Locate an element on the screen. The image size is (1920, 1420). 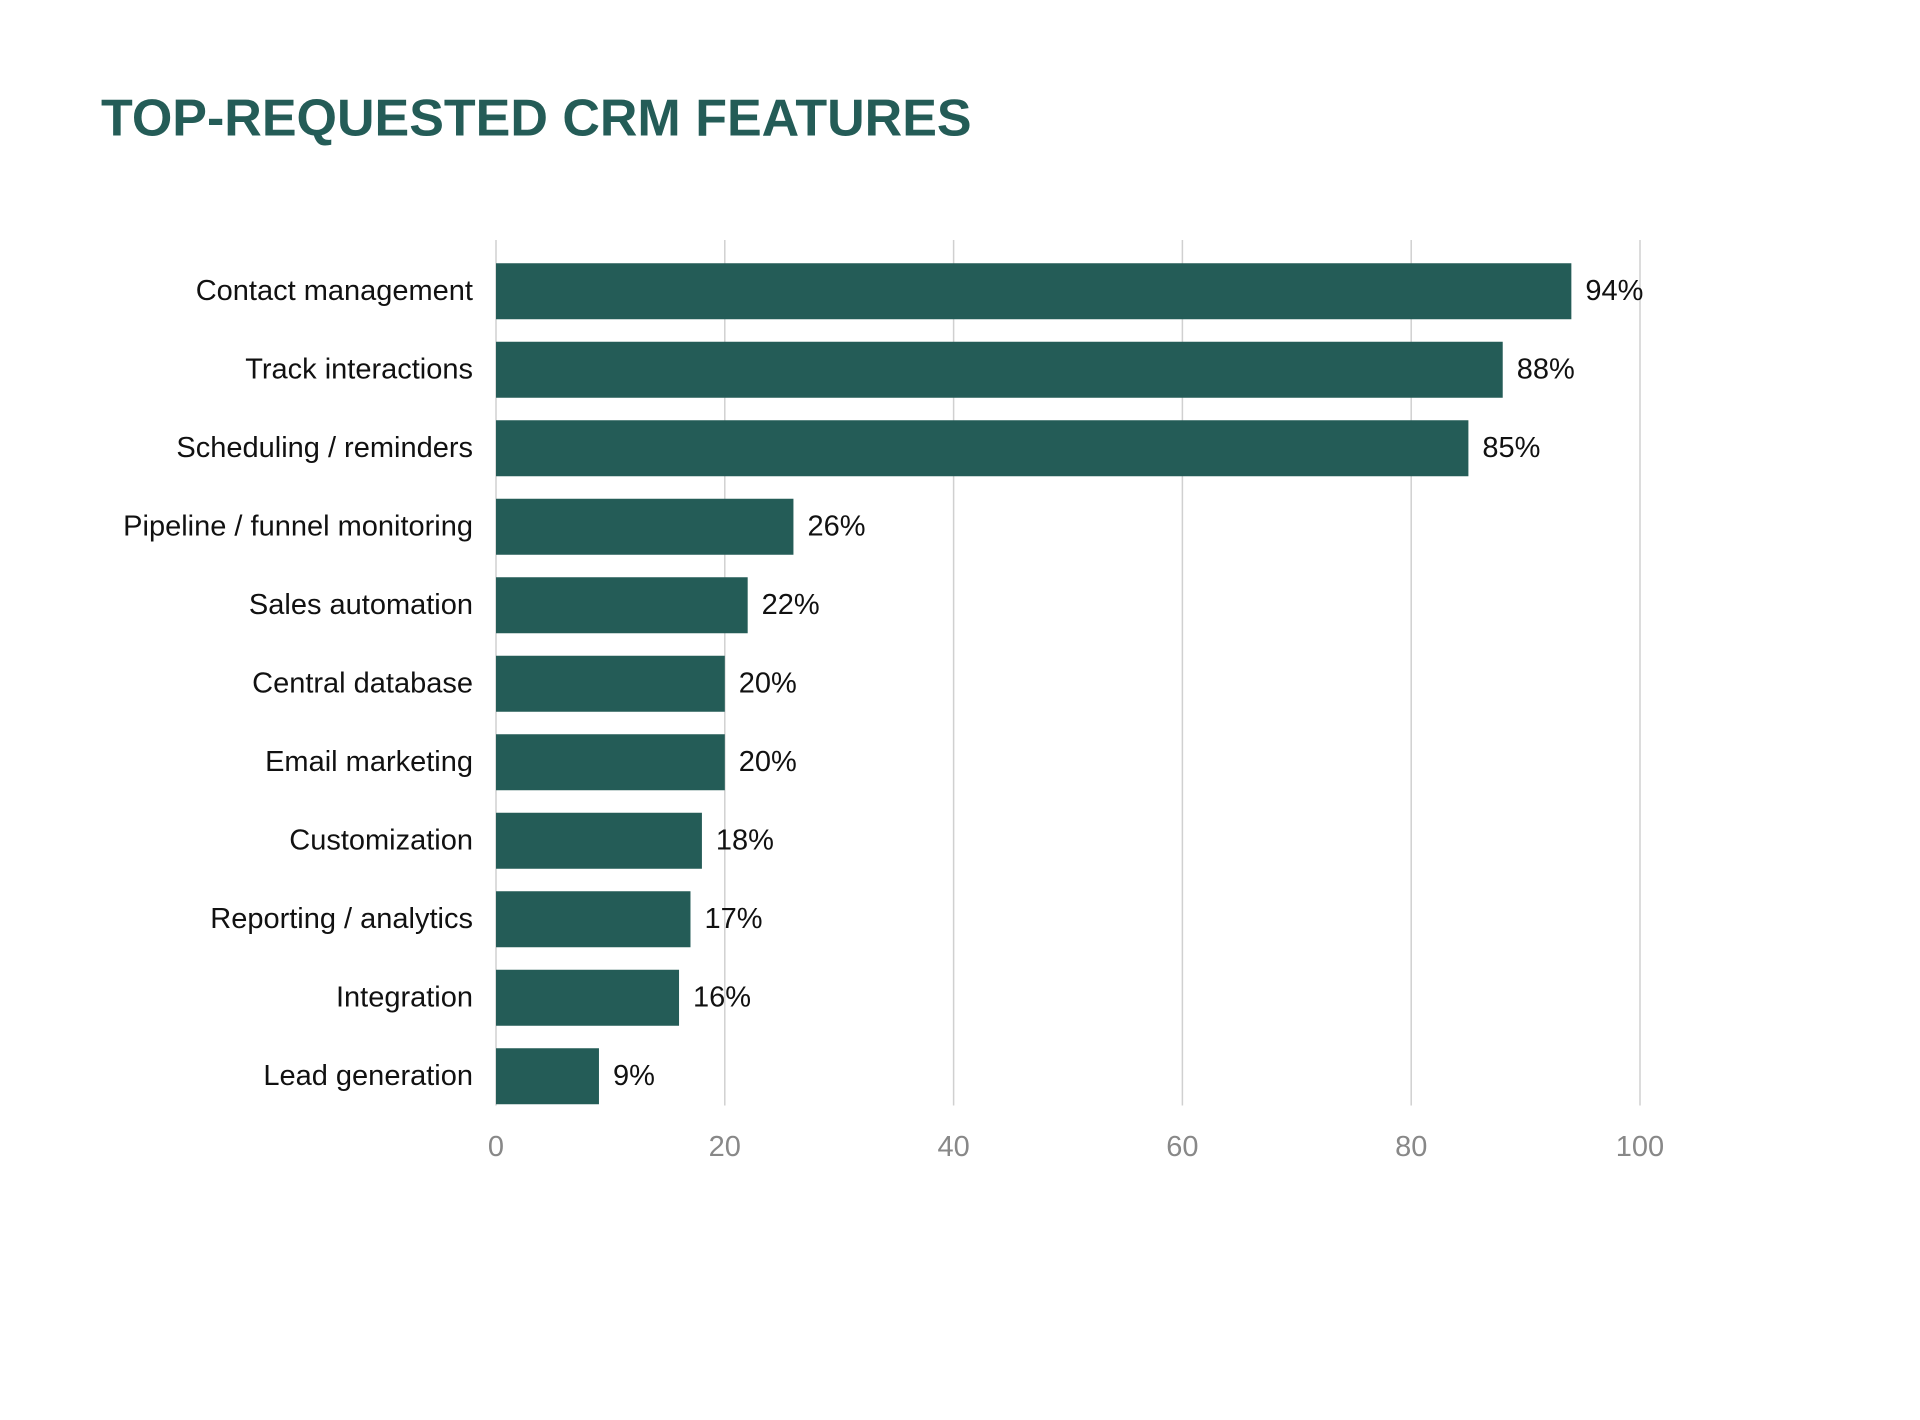
category-label: Sales automation is located at coordinates (361, 605).